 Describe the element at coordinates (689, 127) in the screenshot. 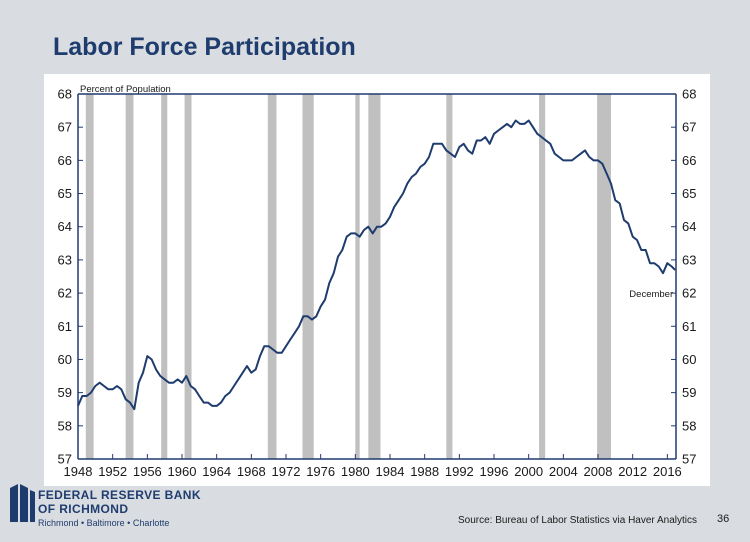

I see `y-tick-label-right: 67` at that location.